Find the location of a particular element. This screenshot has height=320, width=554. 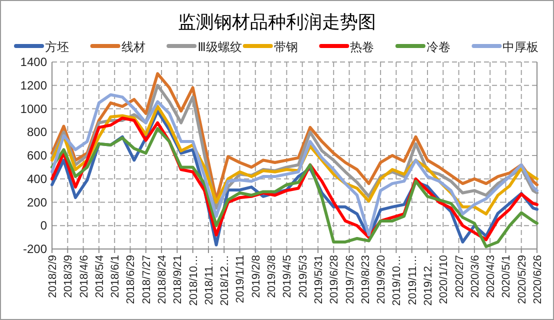

x-tick-label: 2018/9/21 is located at coordinates (178, 279).